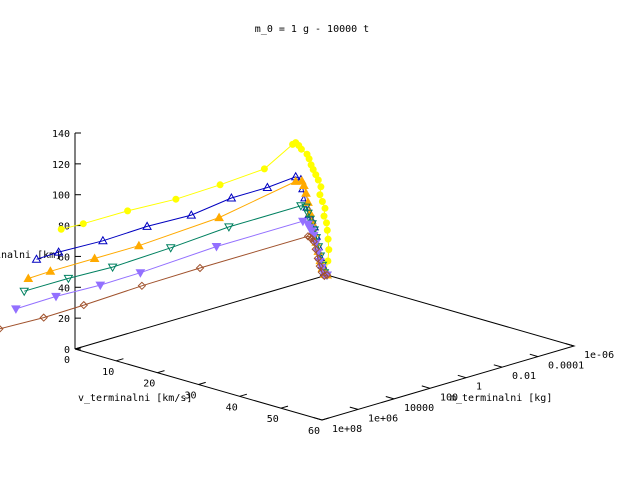  Describe the element at coordinates (64, 319) in the screenshot. I see `z-tick-label: 20` at that location.